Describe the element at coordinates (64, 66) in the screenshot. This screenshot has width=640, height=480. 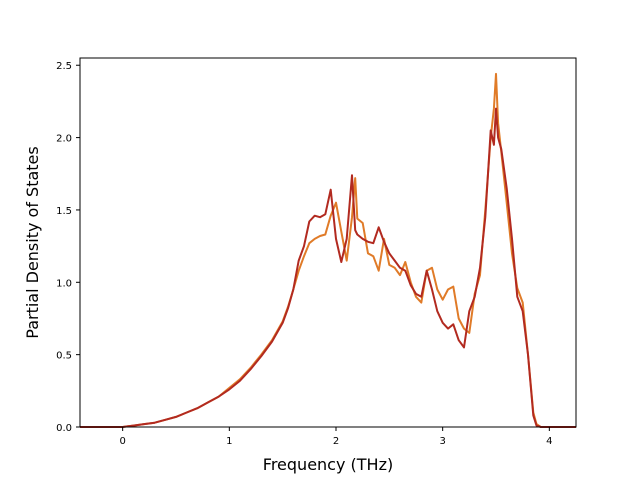
I see `y-tick-label: 2.5` at that location.